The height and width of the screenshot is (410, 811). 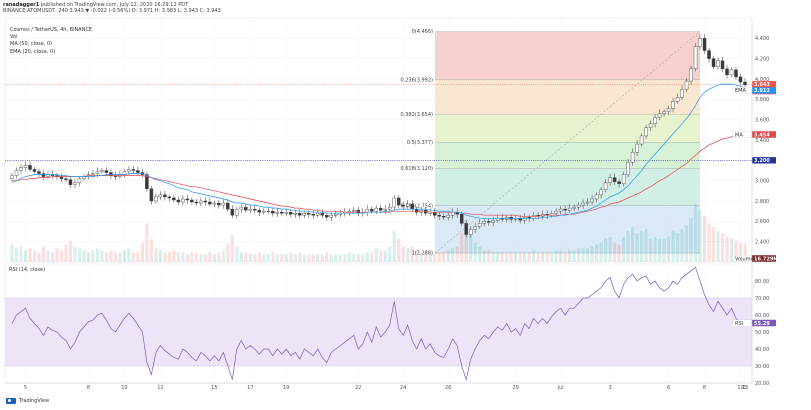 I want to click on author-name: ranadagger1, so click(x=21, y=5).